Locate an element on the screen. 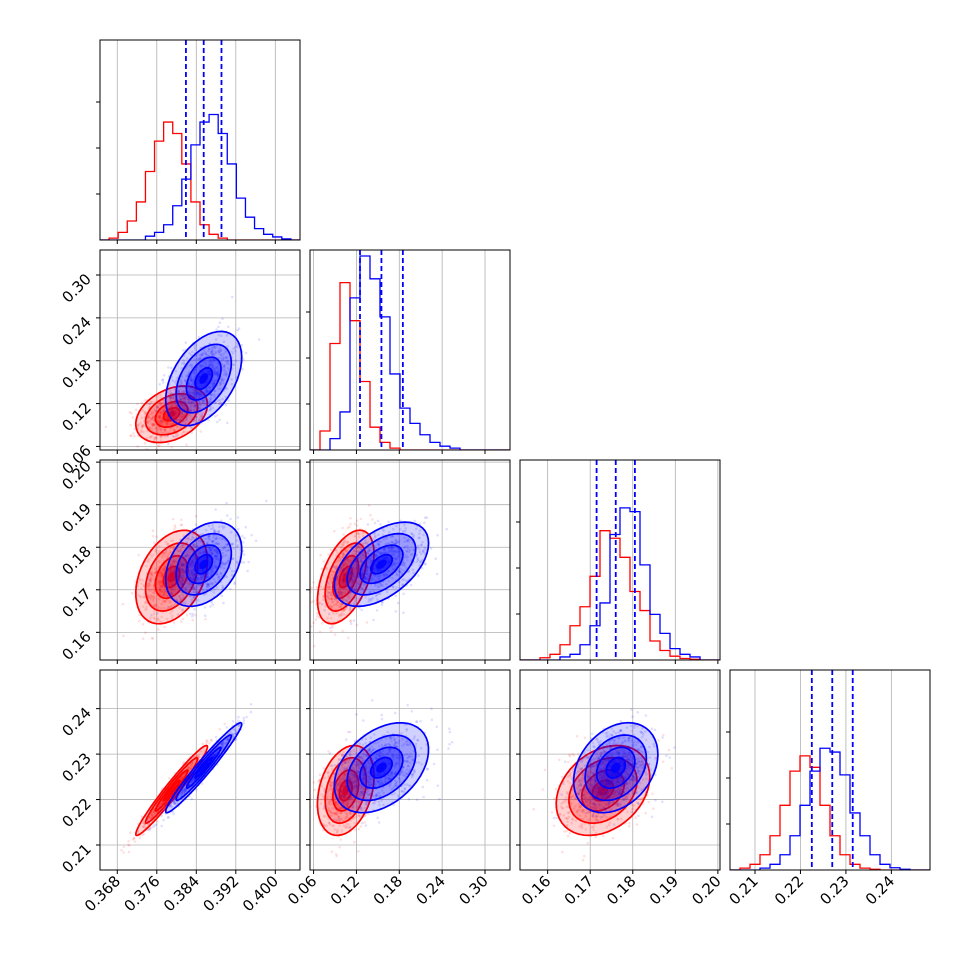  contour-blue is located at coordinates (381, 564).